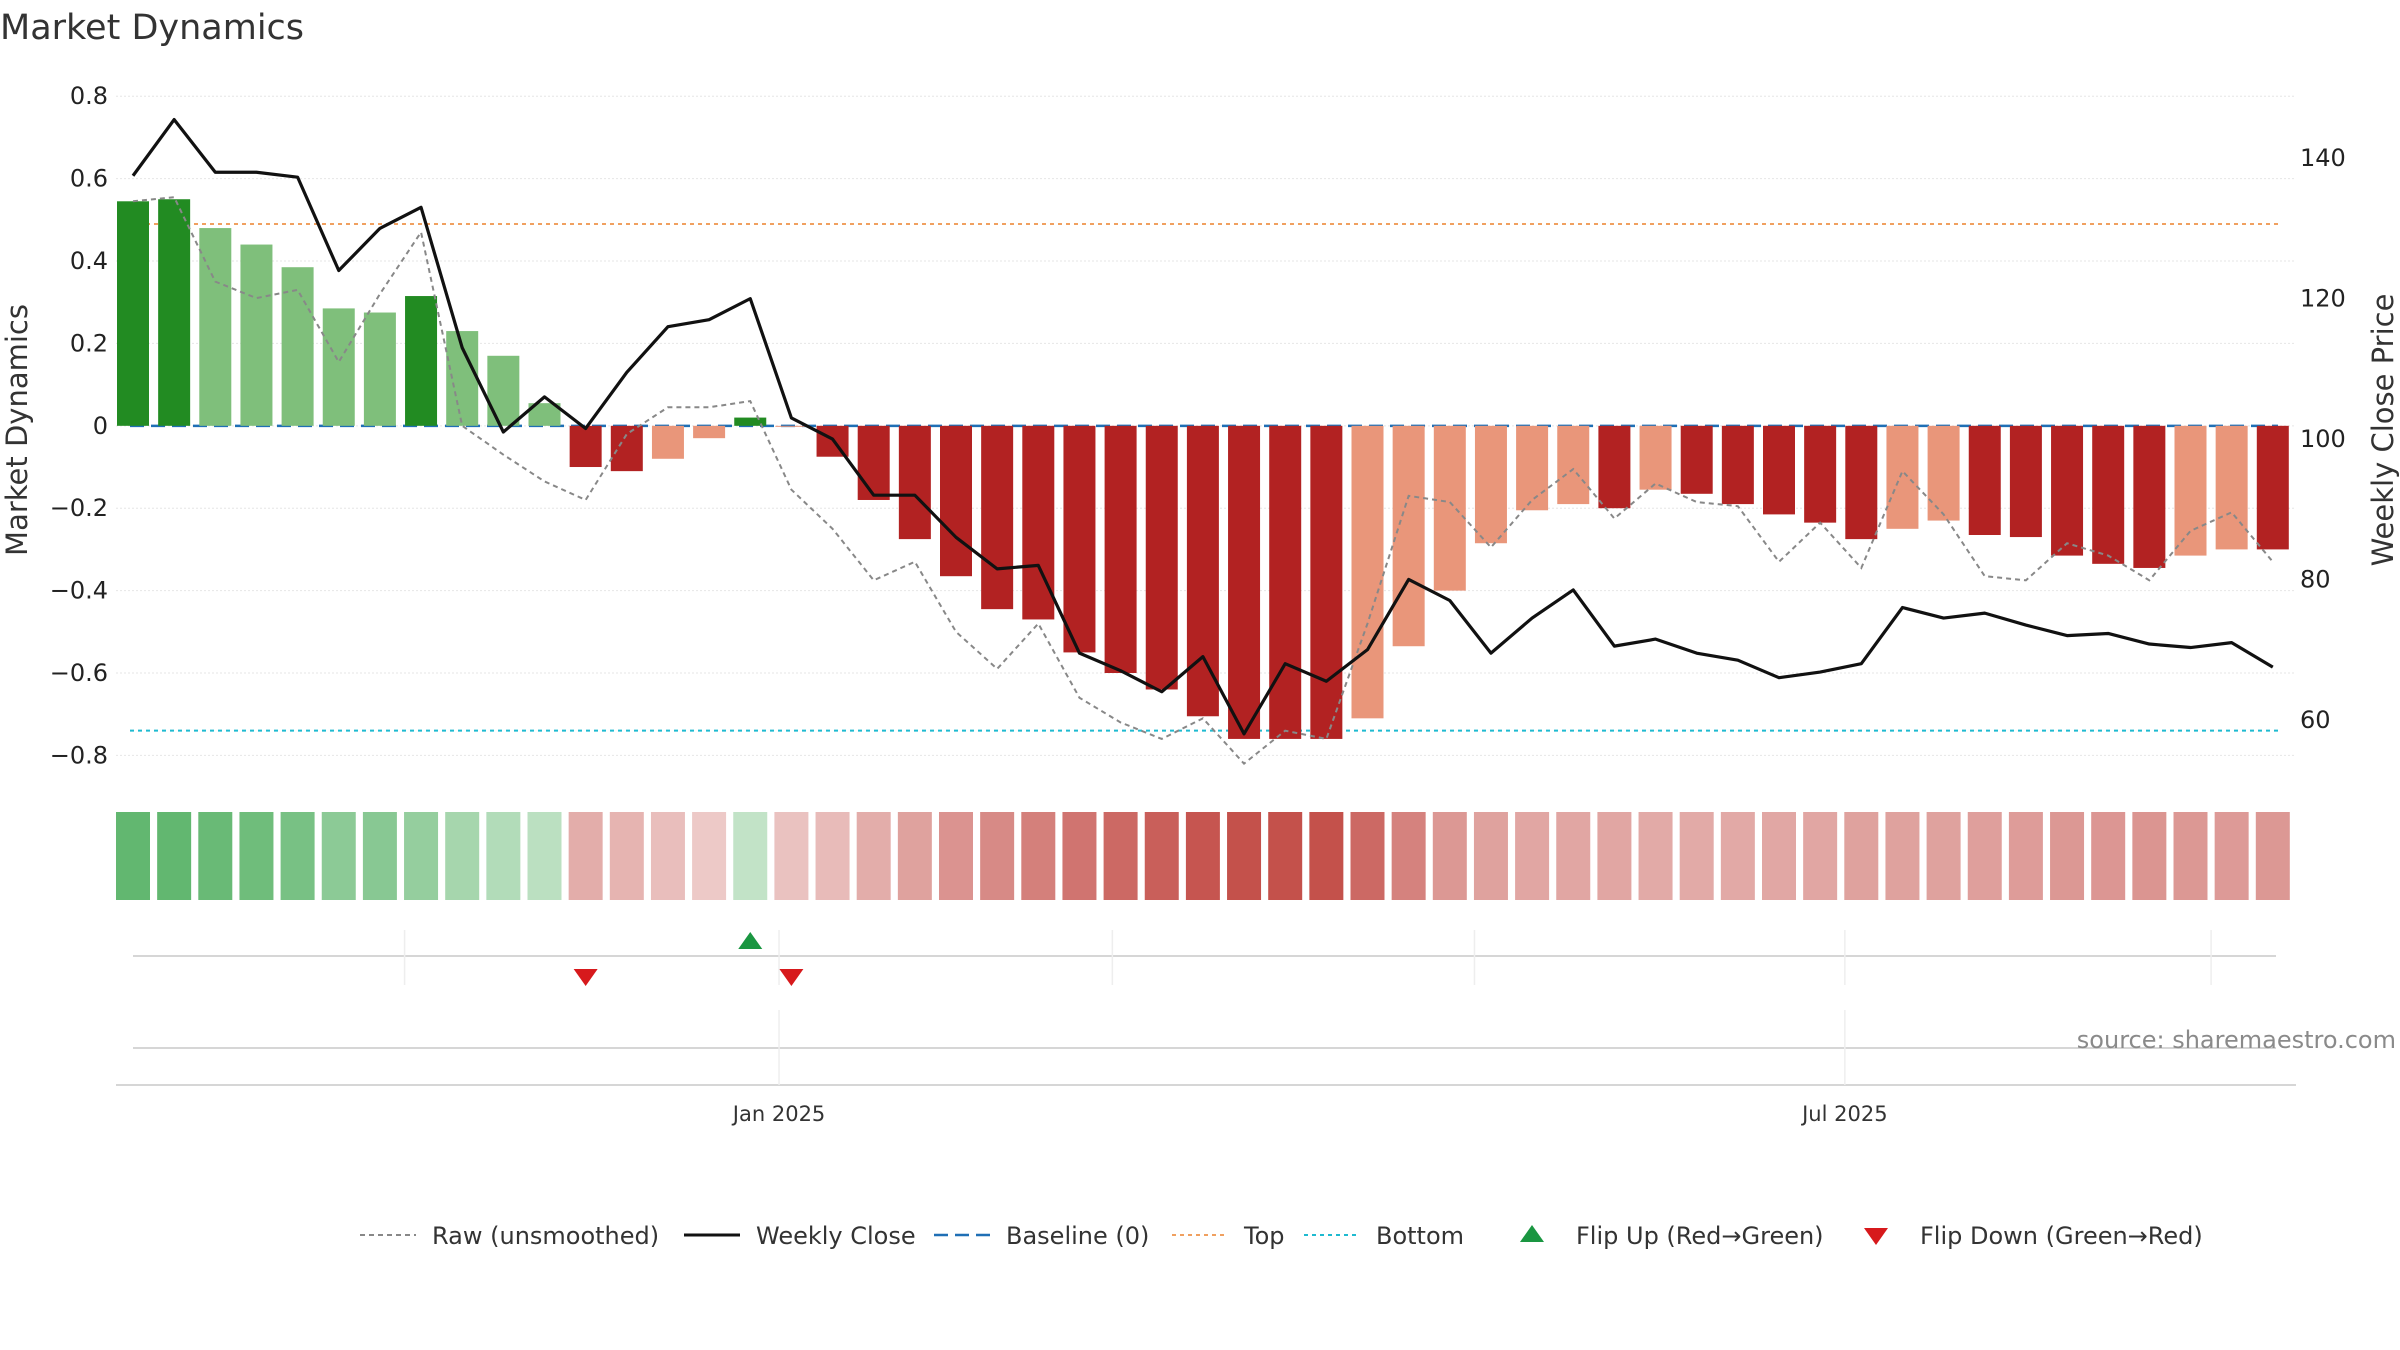  What do you see at coordinates (79, 755) in the screenshot?
I see `y-tick-label: −0.8` at bounding box center [79, 755].